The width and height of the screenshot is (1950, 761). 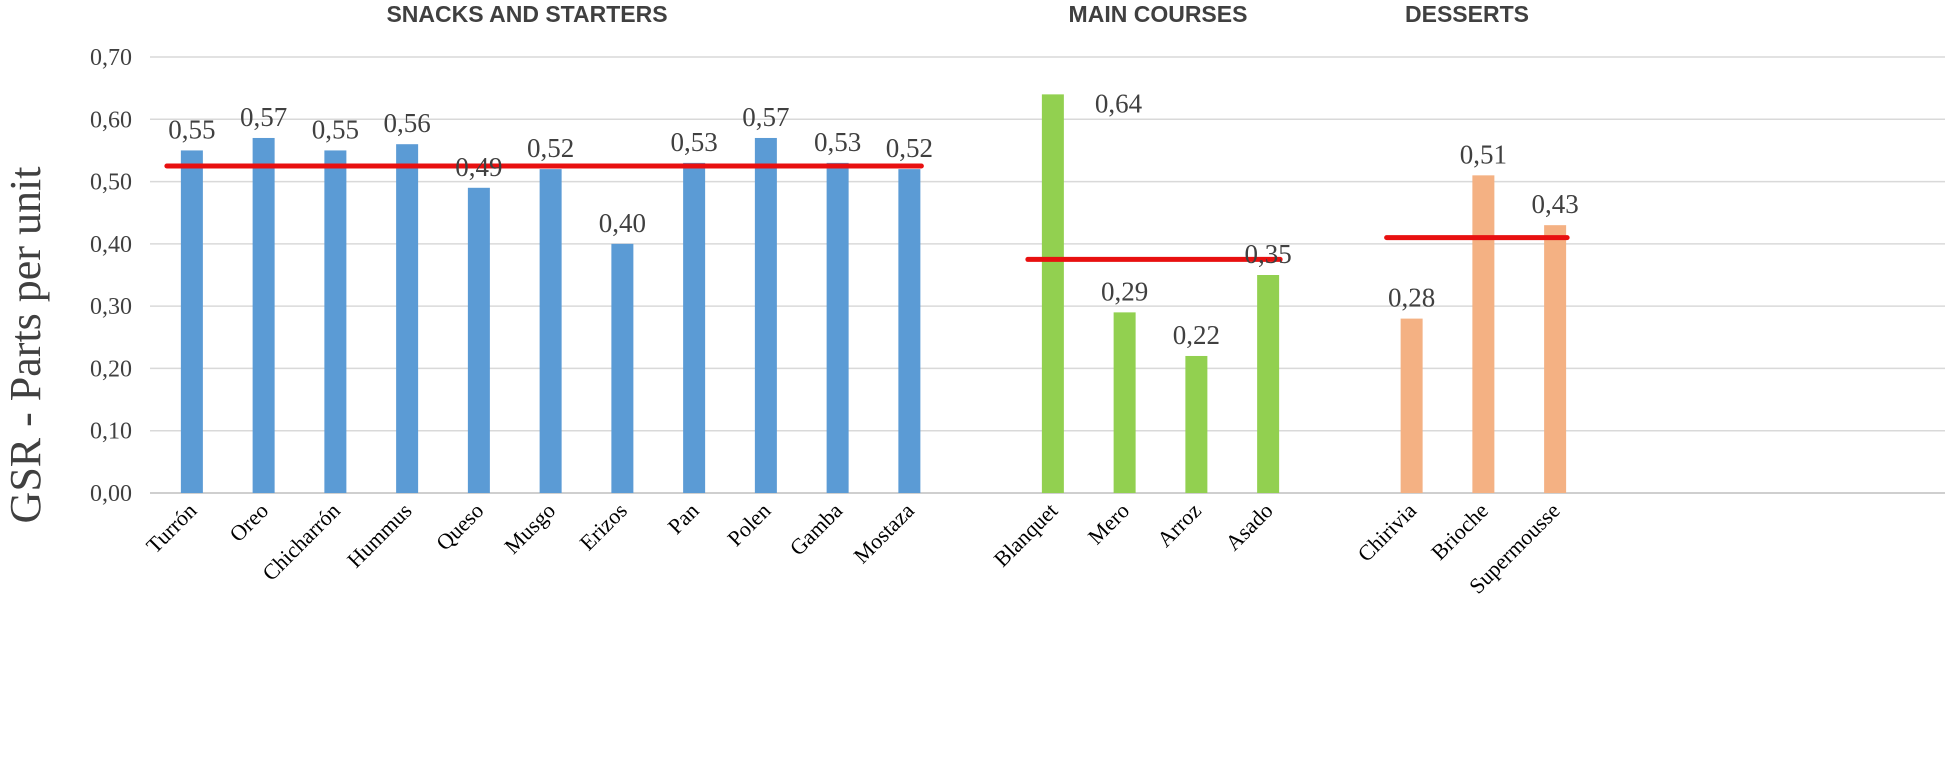 What do you see at coordinates (622, 223) in the screenshot?
I see `data-label: 0,40` at bounding box center [622, 223].